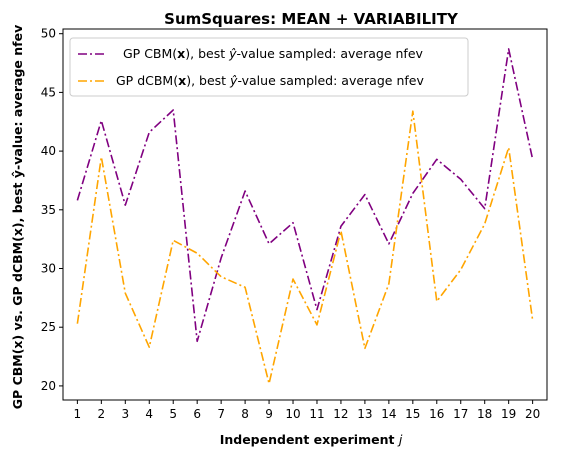 The width and height of the screenshot is (569, 459). What do you see at coordinates (221, 414) in the screenshot?
I see `x-tick-label: 7` at bounding box center [221, 414].